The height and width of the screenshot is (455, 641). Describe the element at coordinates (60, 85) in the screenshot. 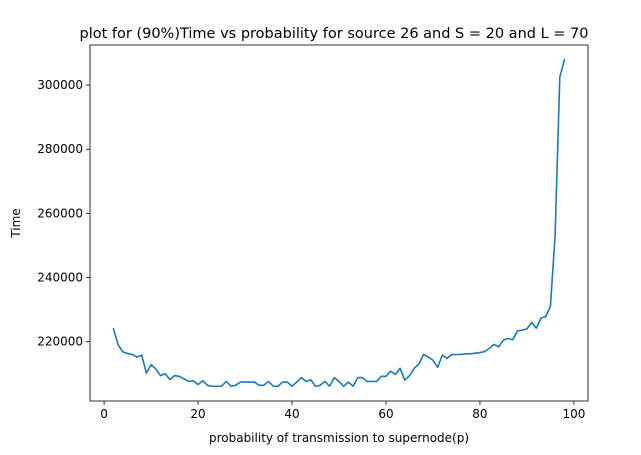

I see `y-tick-label: 300000` at that location.